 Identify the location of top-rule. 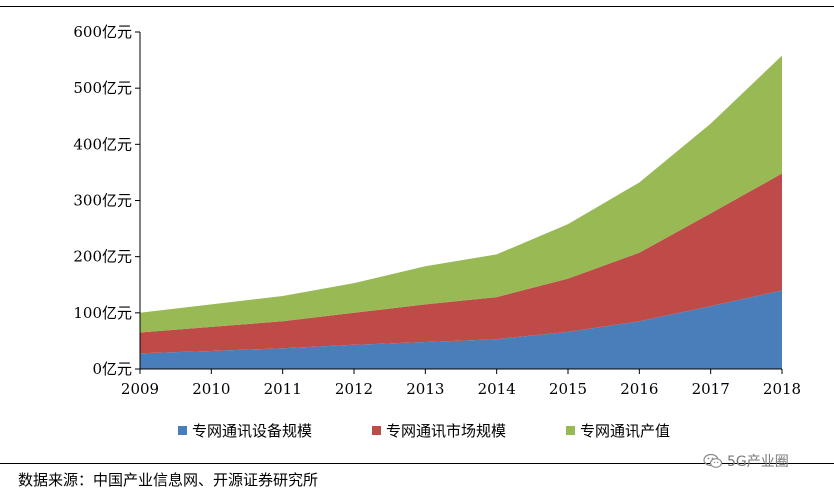
(417, 6).